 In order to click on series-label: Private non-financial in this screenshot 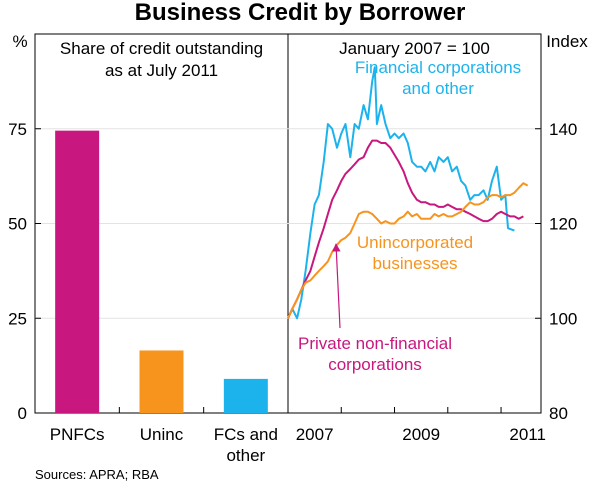, I will do `click(375, 343)`.